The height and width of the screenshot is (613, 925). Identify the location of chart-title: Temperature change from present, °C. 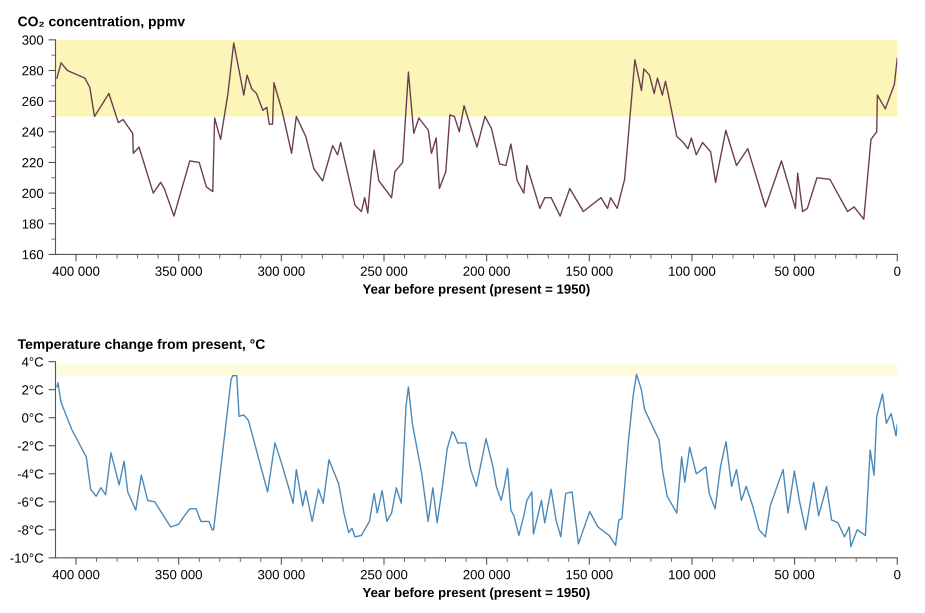
(141, 345).